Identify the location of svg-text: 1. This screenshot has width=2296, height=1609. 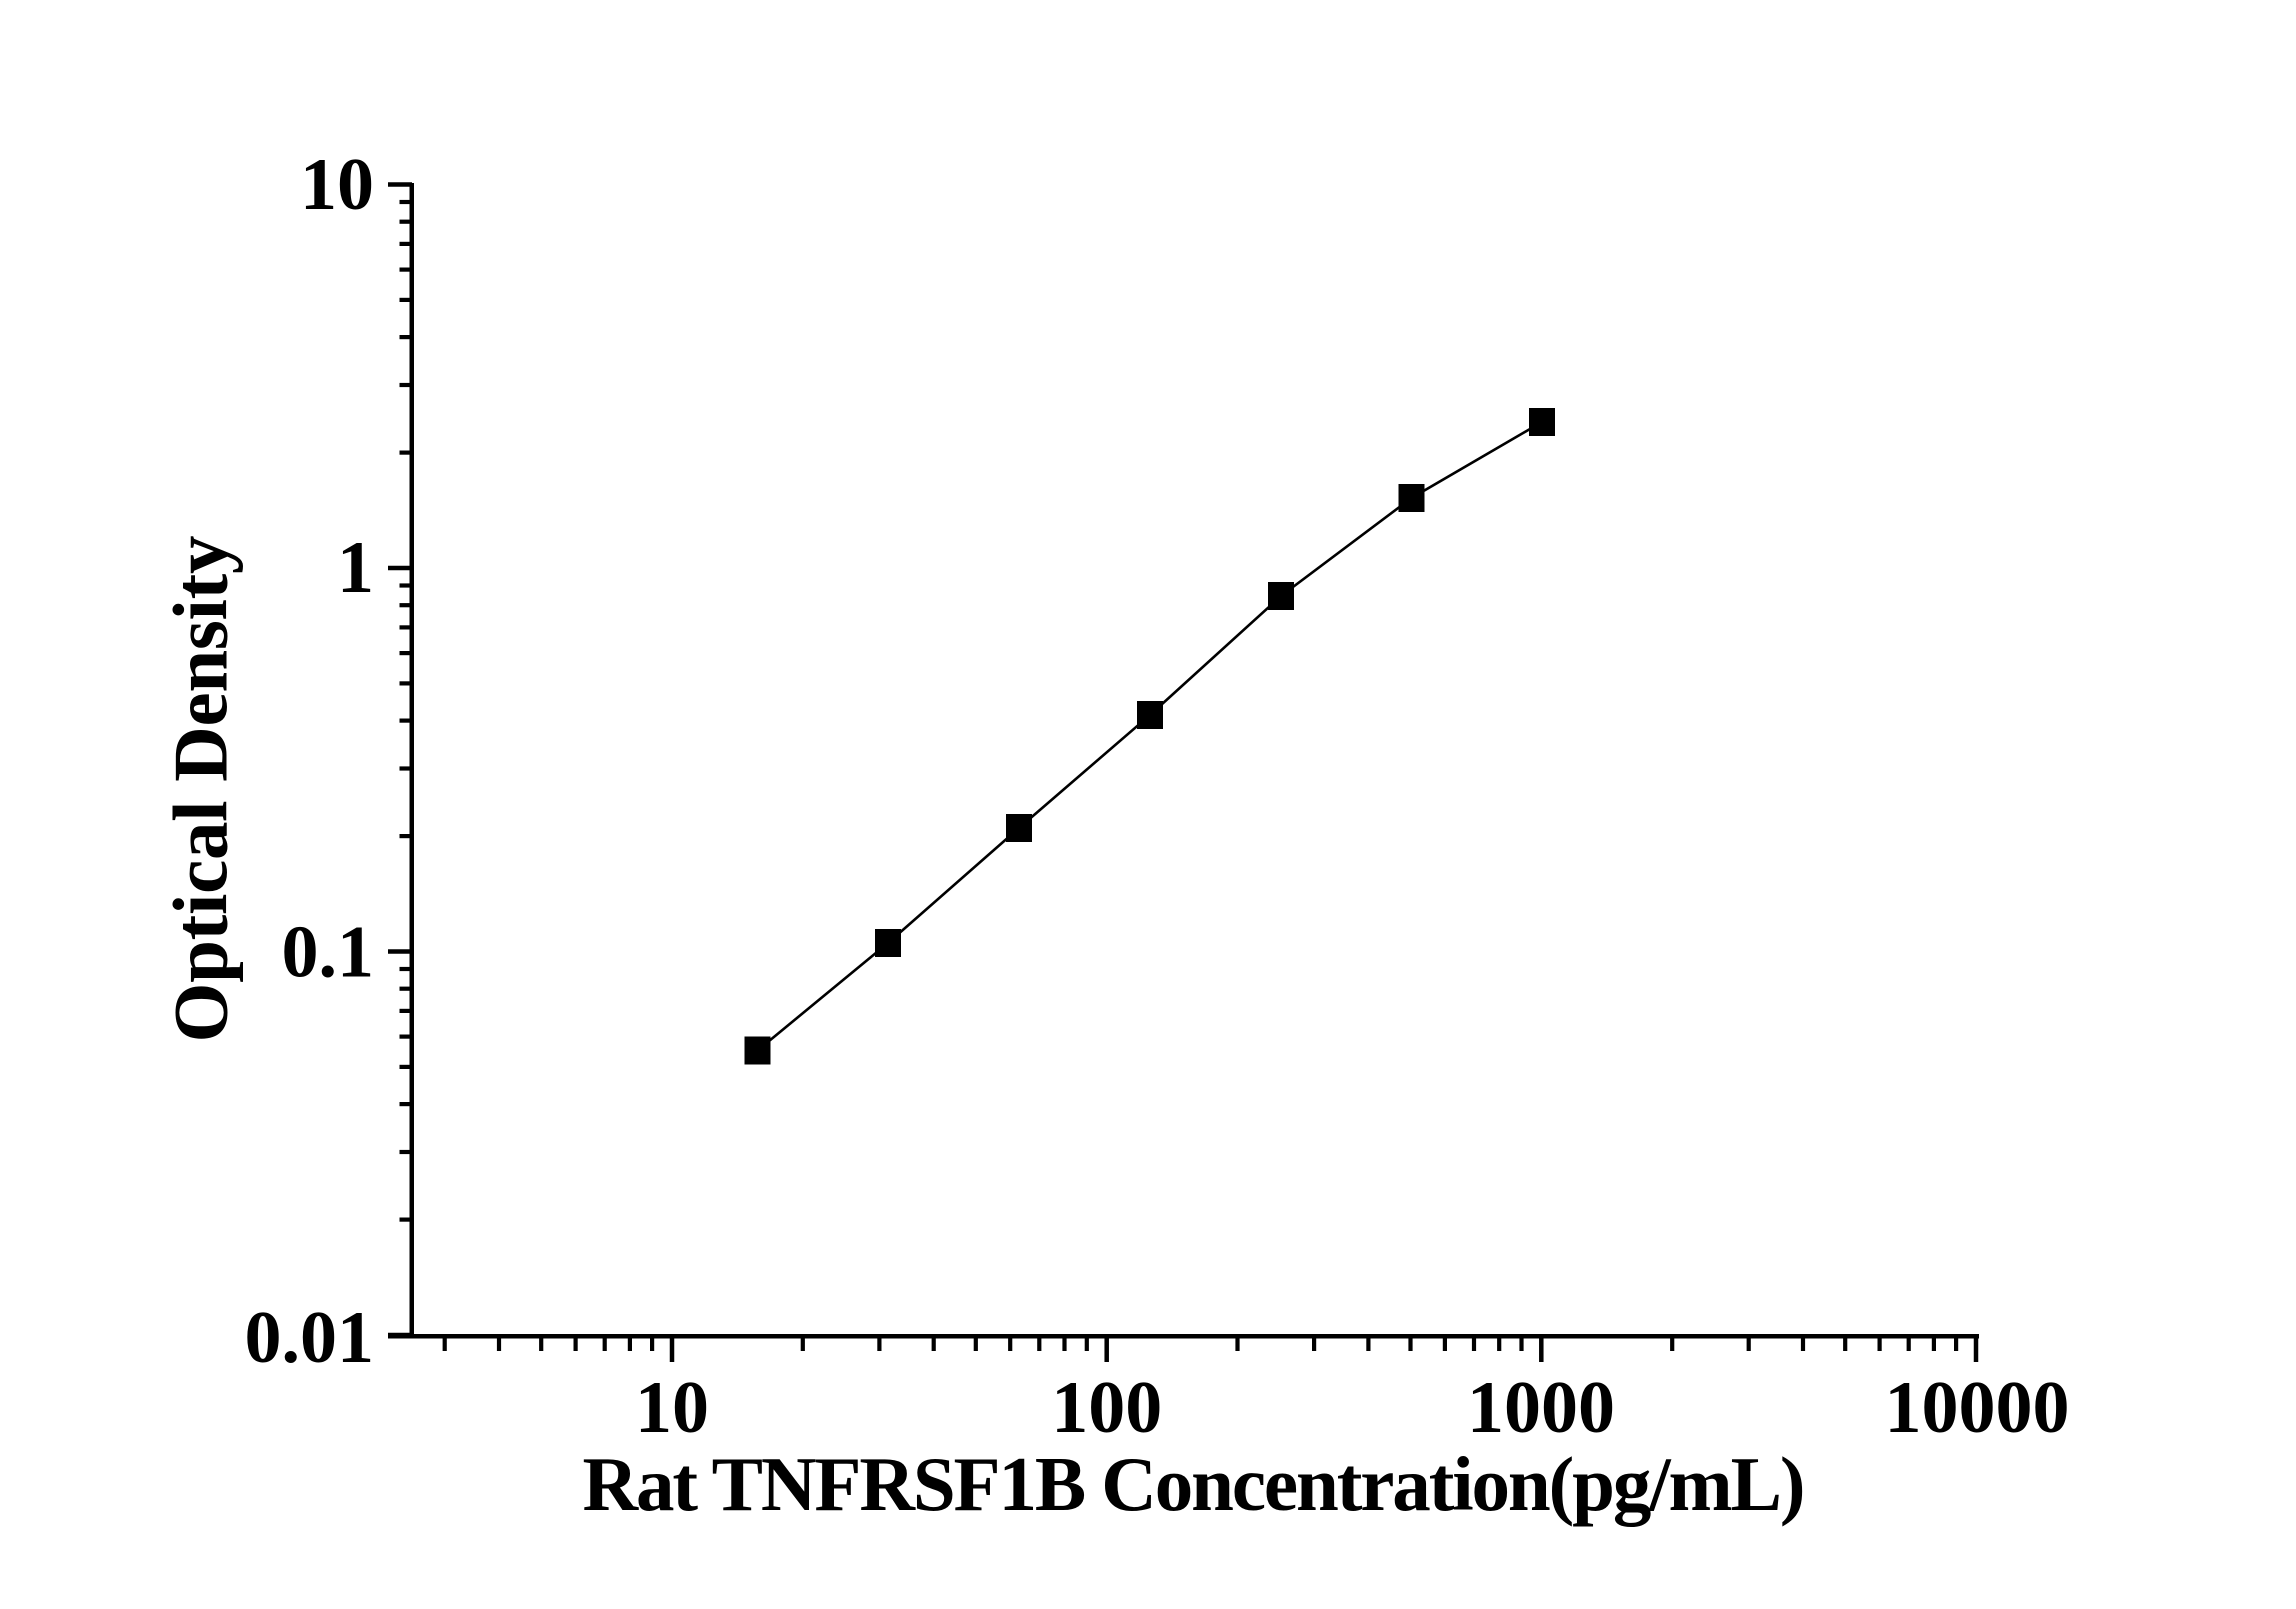
(355, 568).